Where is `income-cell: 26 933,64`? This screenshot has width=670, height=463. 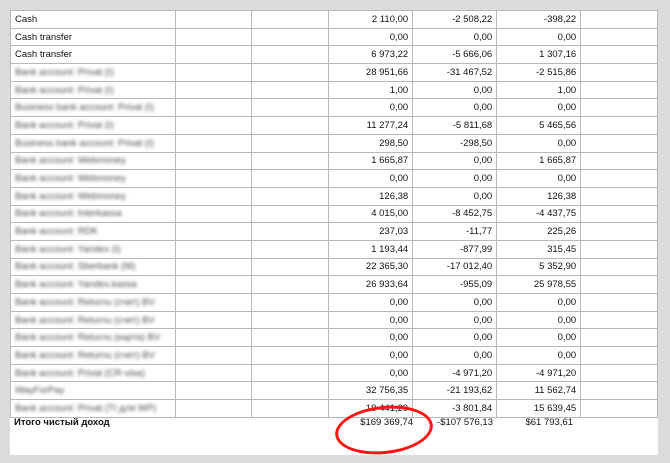
income-cell: 26 933,64 is located at coordinates (371, 284).